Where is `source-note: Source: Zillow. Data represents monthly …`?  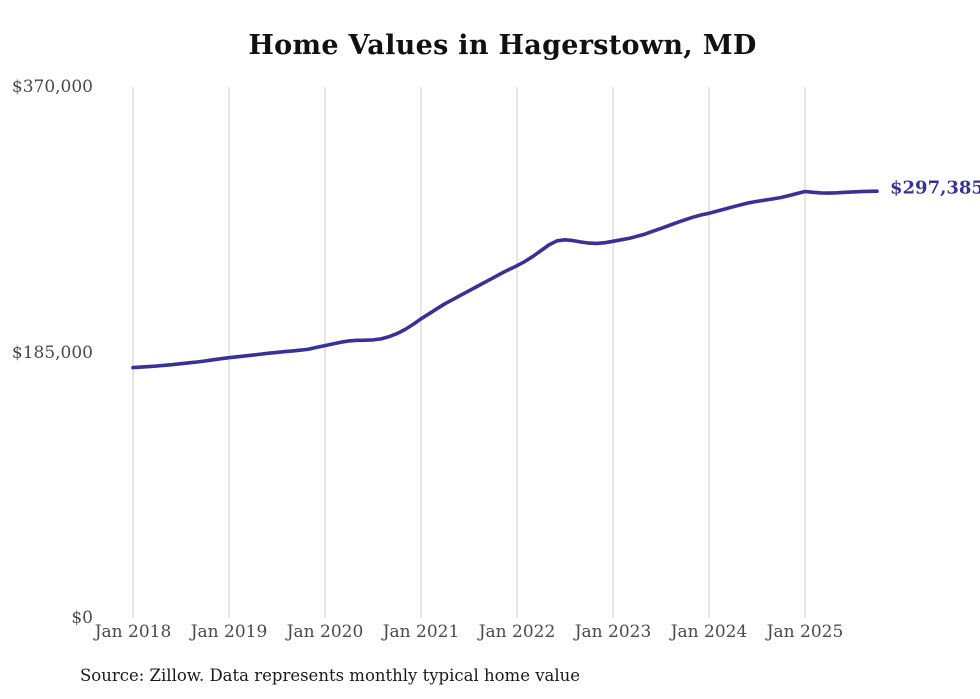
source-note: Source: Zillow. Data represents monthly … is located at coordinates (330, 675).